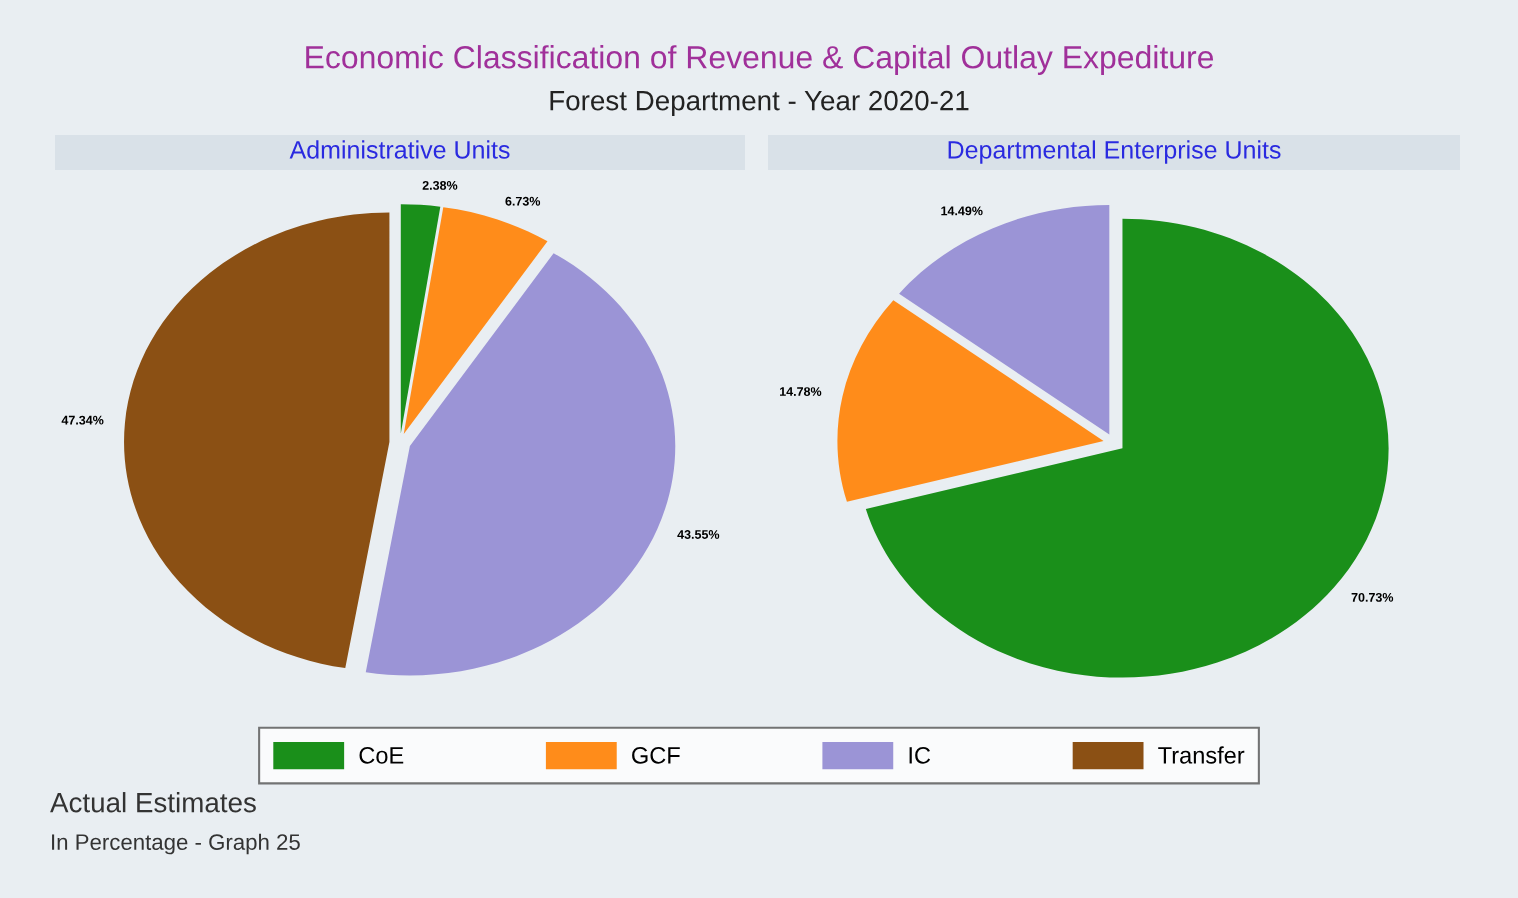 This screenshot has height=898, width=1518. What do you see at coordinates (440, 185) in the screenshot?
I see `data-label: 2.38%` at bounding box center [440, 185].